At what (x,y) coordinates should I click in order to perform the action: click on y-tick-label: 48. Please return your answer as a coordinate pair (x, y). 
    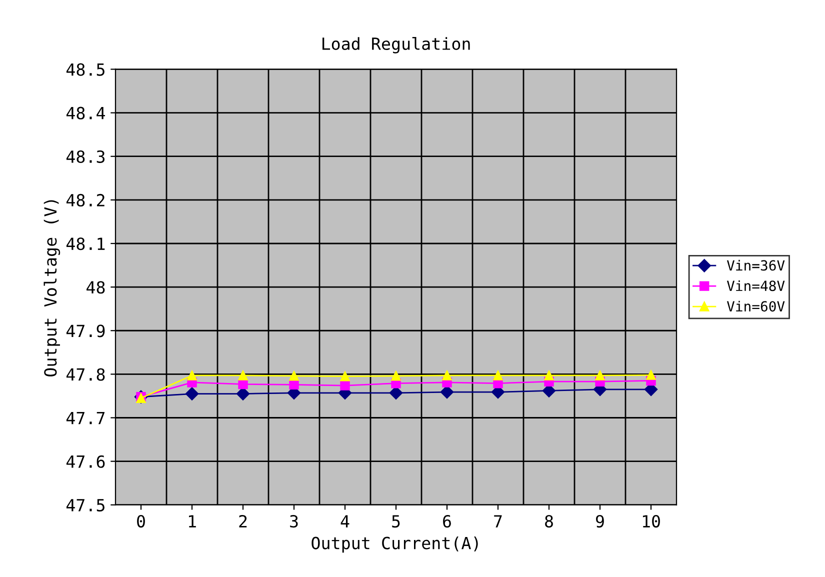
    Looking at the image, I should click on (95, 287).